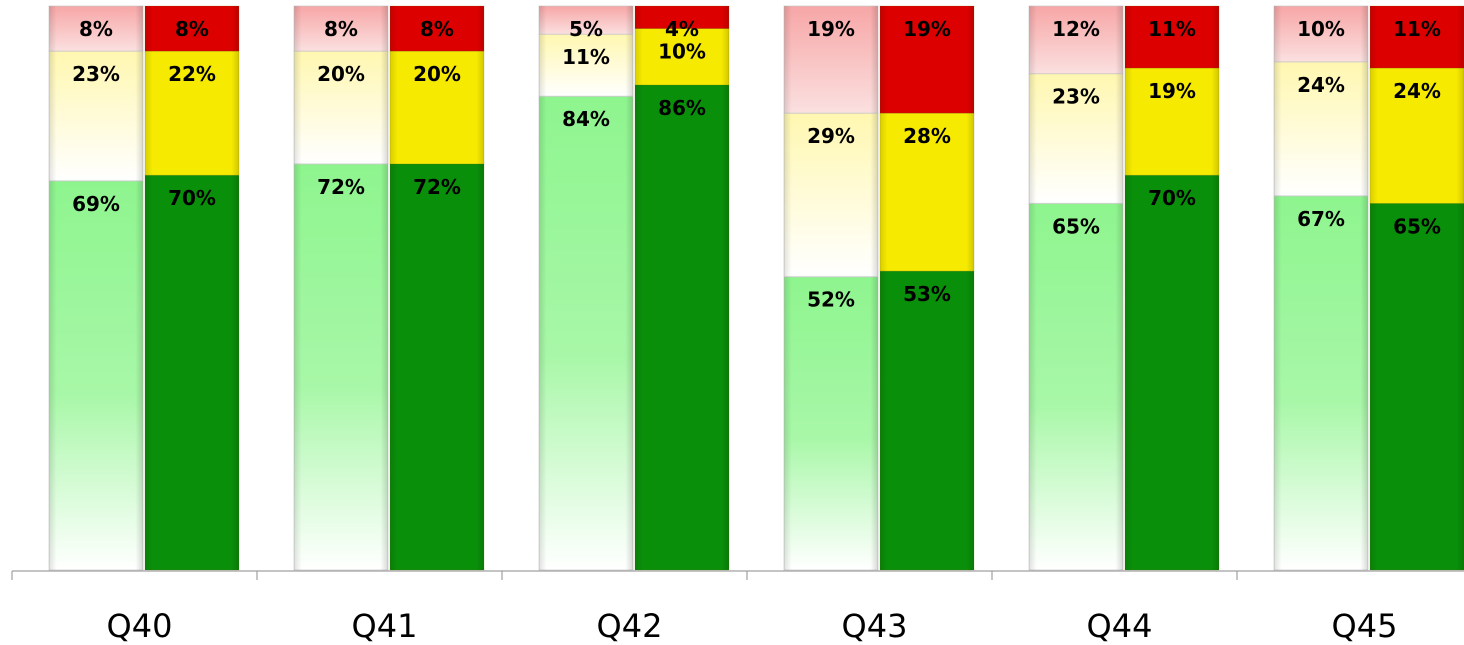 The image size is (1464, 645). Describe the element at coordinates (927, 29) in the screenshot. I see `data-label-q43-solid-unfavorable: 19%` at that location.